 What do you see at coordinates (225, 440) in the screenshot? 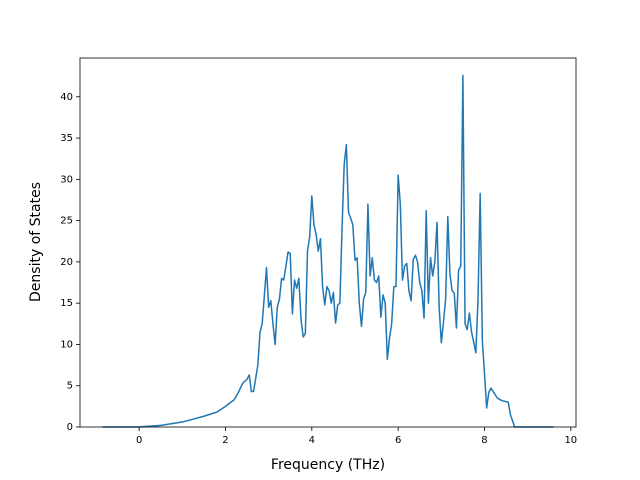
I see `x-tick-label: 2` at bounding box center [225, 440].